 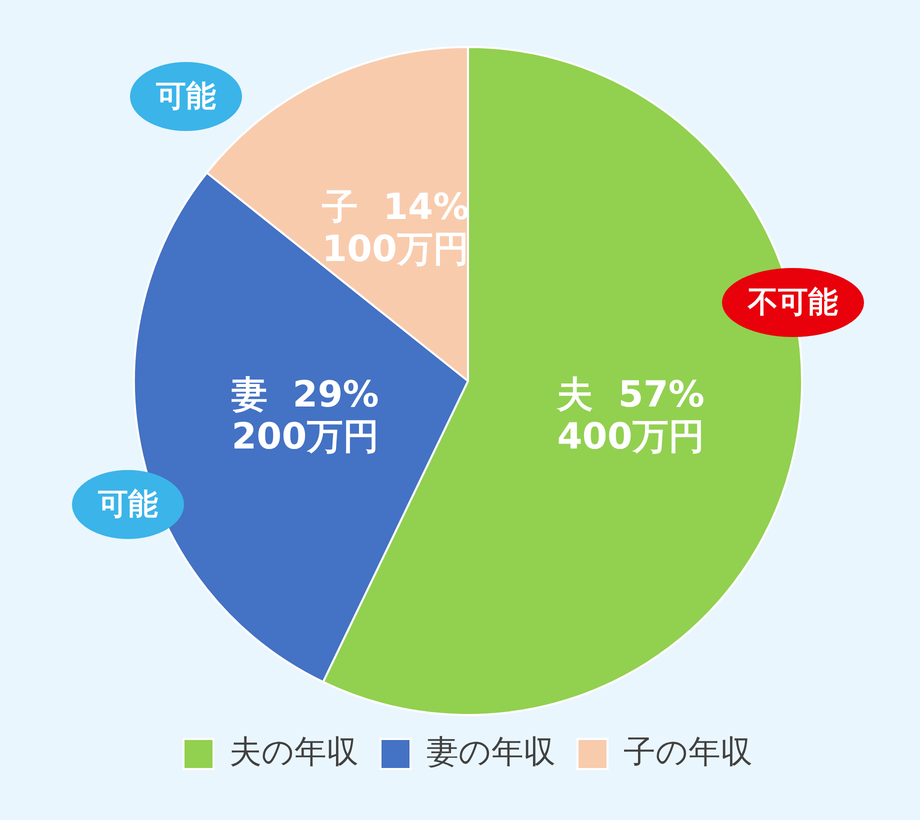 What do you see at coordinates (491, 751) in the screenshot?
I see `legend-label: 妻の年収` at bounding box center [491, 751].